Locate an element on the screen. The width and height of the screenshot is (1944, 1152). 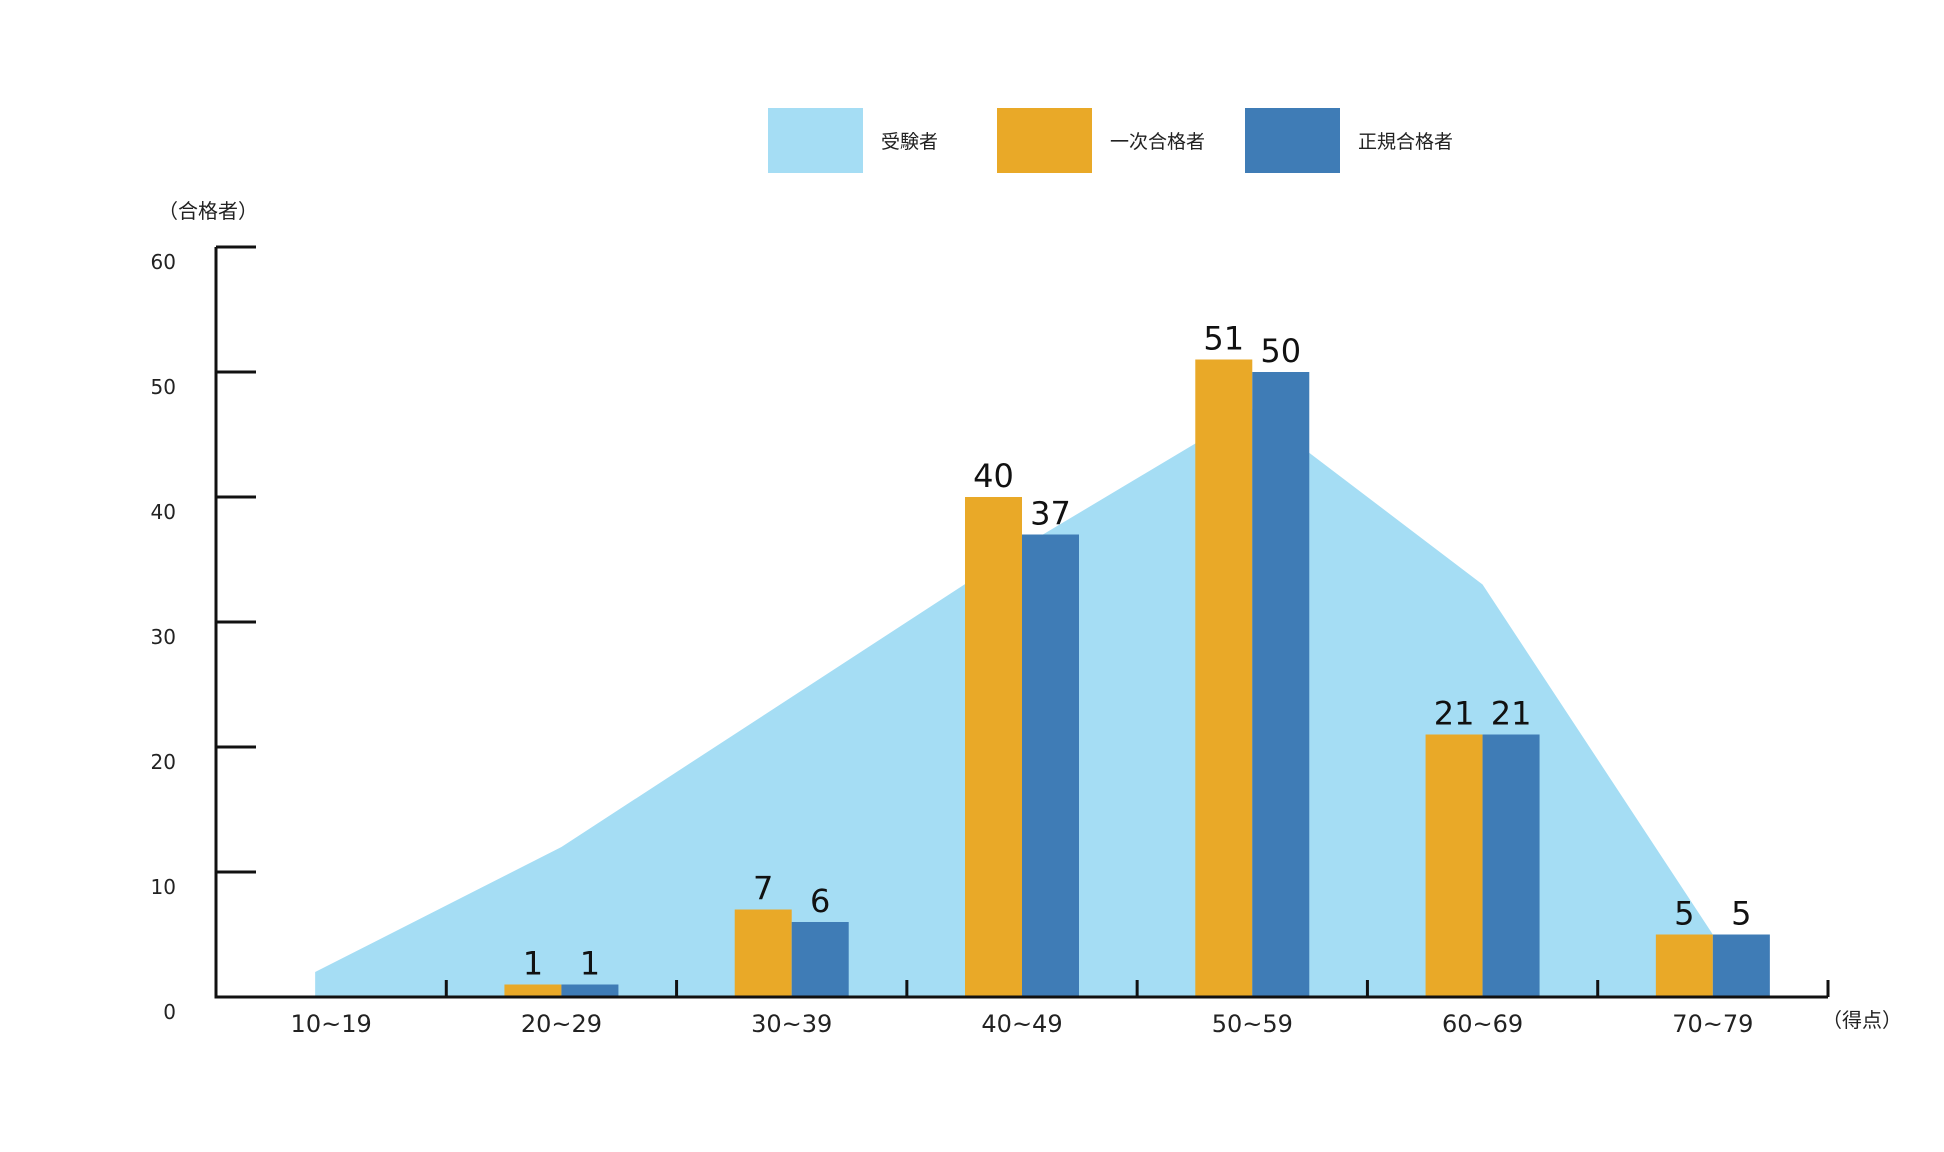
x-tick-label-3: 40~49 is located at coordinates (1021, 1024).